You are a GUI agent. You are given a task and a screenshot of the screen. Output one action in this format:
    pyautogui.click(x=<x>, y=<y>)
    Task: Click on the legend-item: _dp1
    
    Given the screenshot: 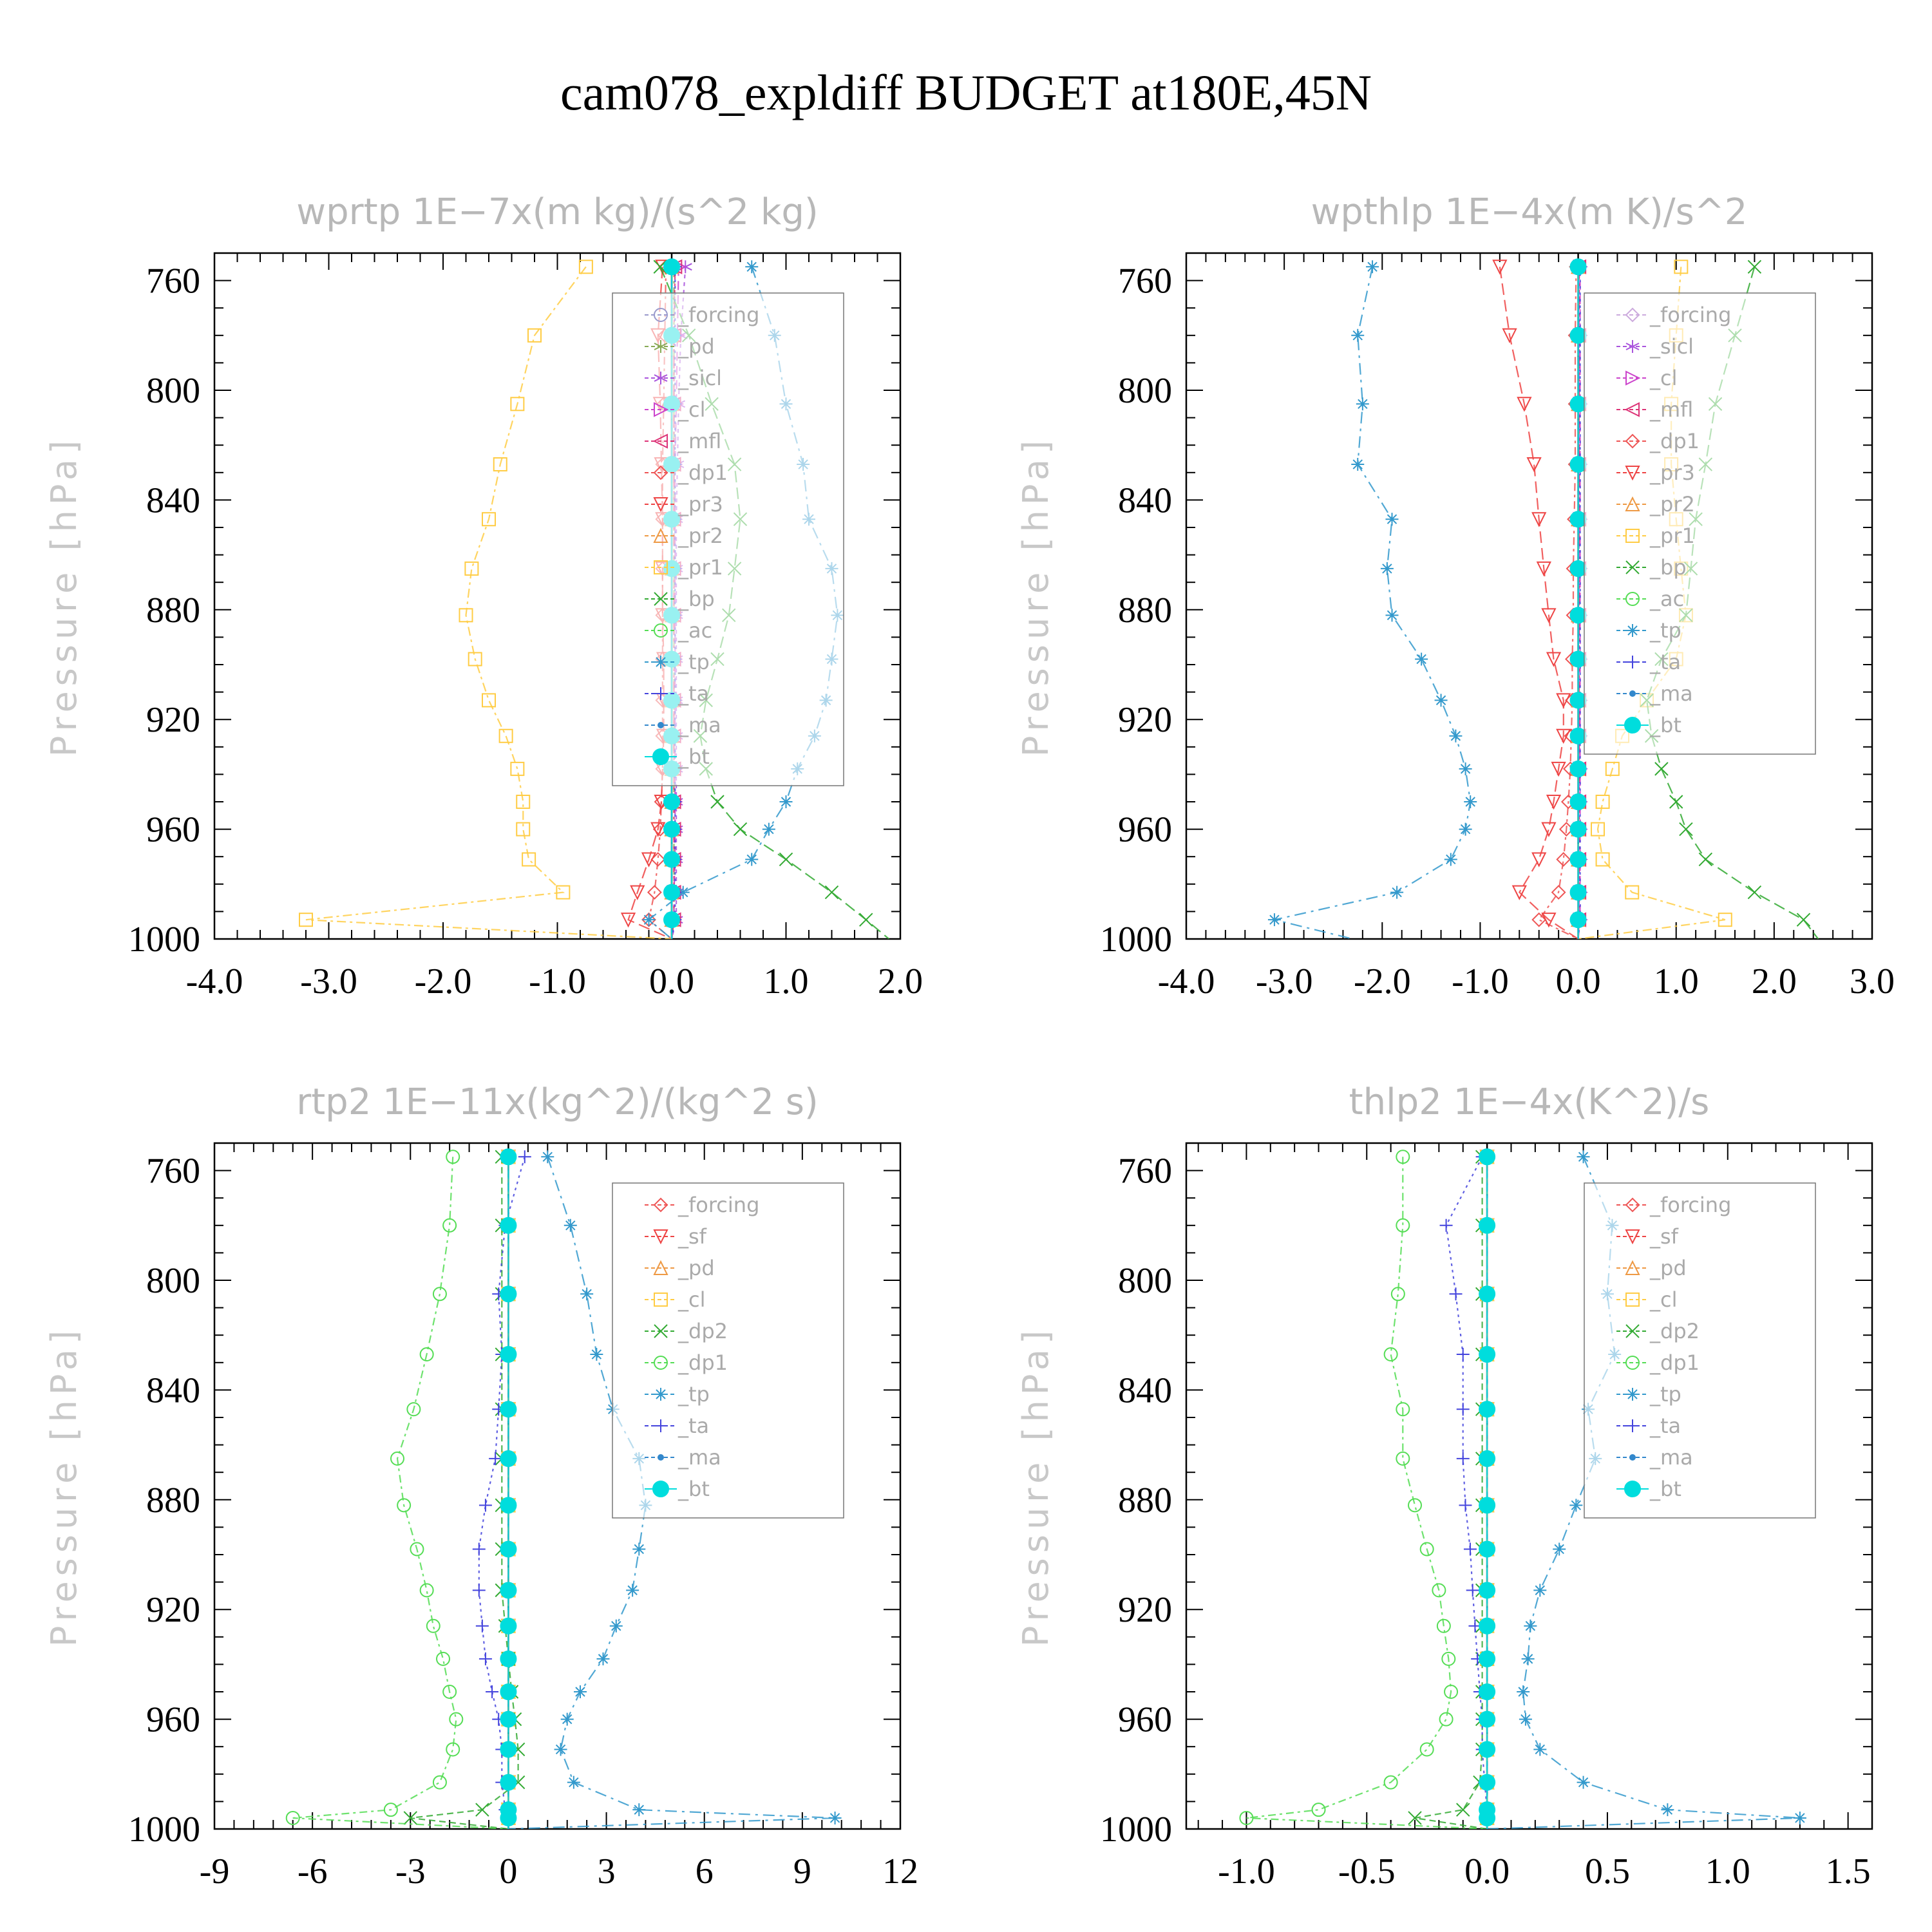 What is the action you would take?
    pyautogui.click(x=686, y=473)
    